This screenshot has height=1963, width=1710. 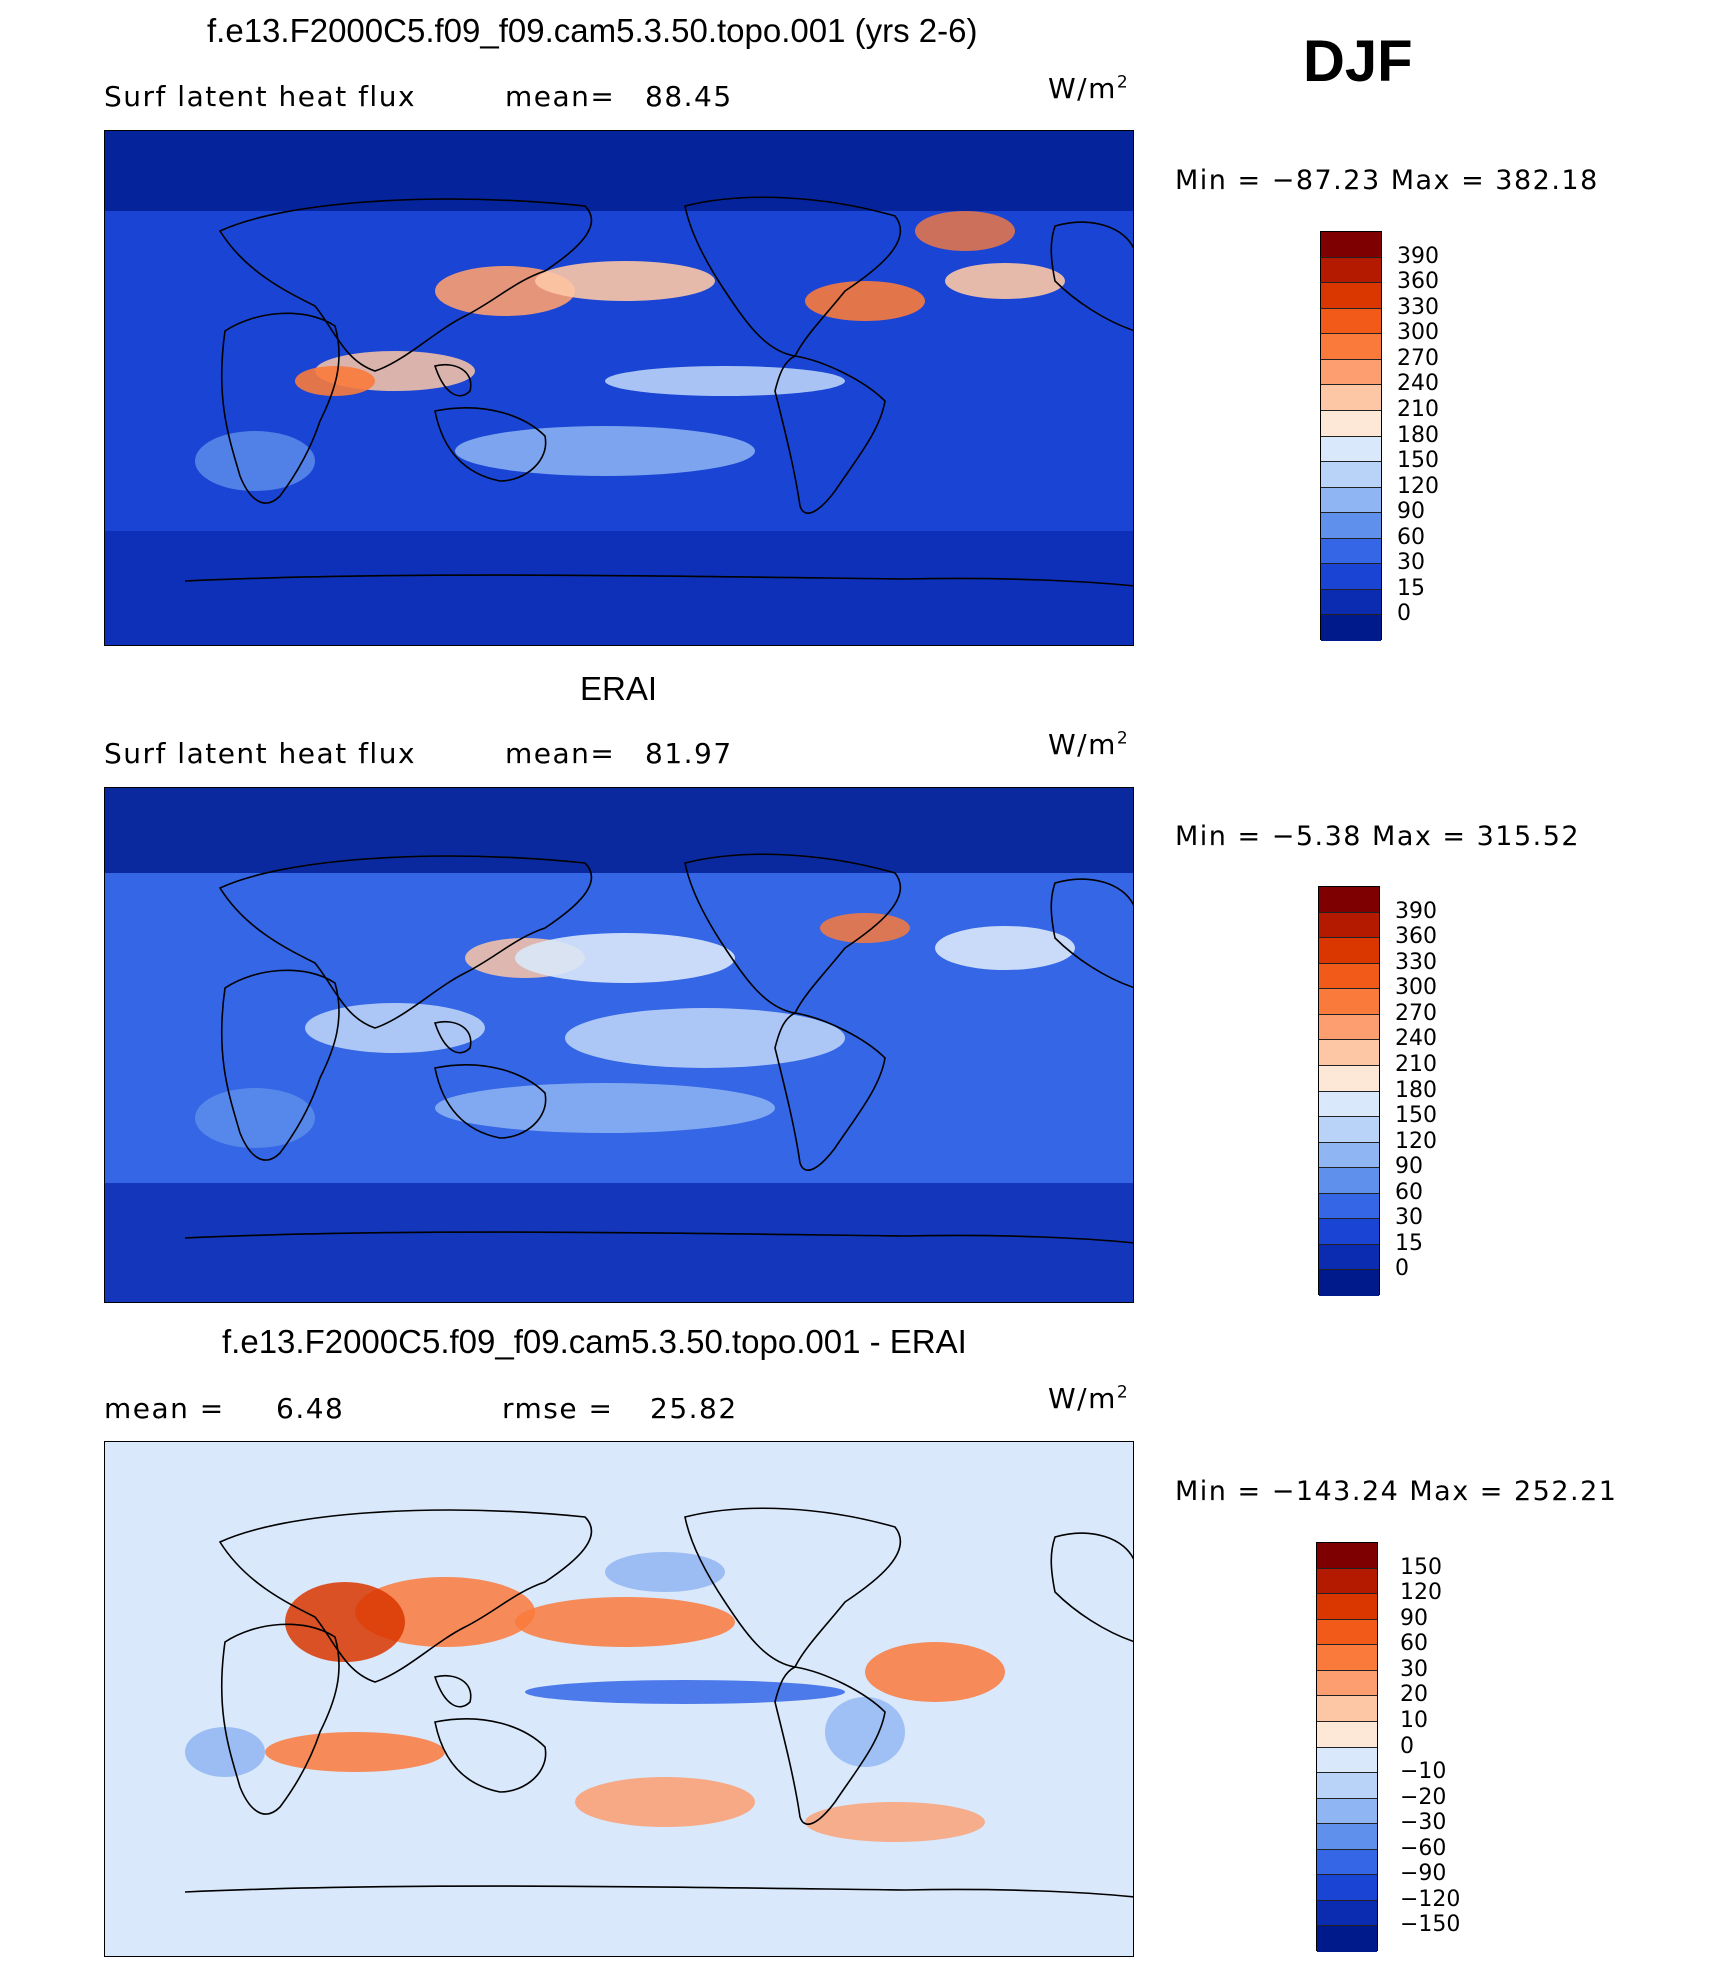 What do you see at coordinates (1089, 744) in the screenshot?
I see `panel-2-units: W/m2` at bounding box center [1089, 744].